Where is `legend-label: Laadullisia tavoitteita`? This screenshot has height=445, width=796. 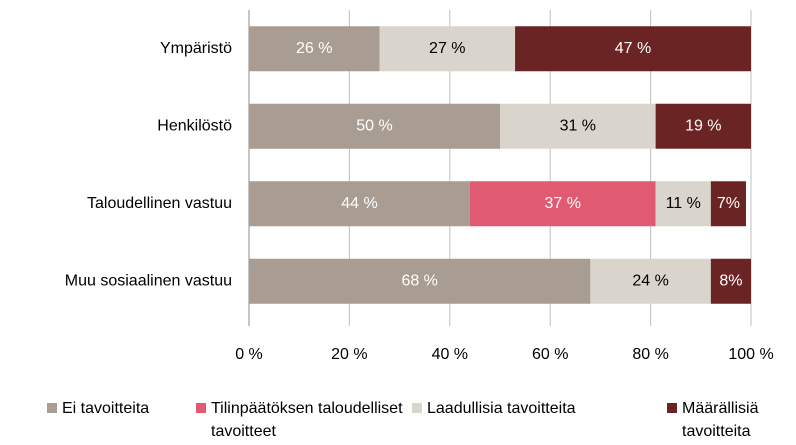 legend-label: Laadullisia tavoitteita is located at coordinates (501, 408).